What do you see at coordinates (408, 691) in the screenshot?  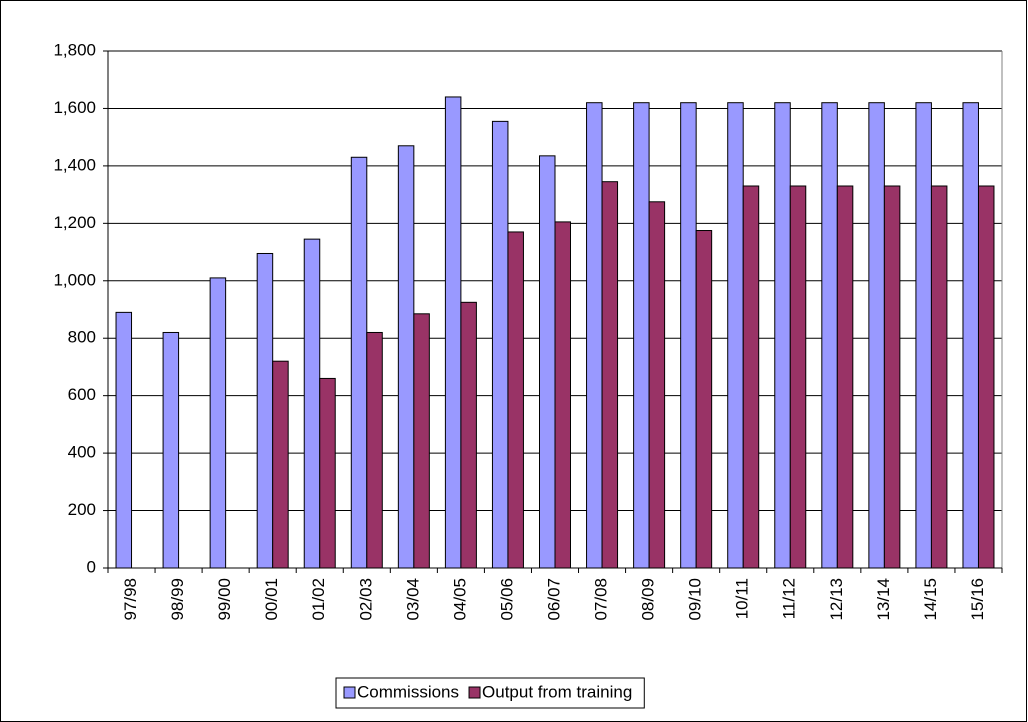 I see `legend-label: Commissions` at bounding box center [408, 691].